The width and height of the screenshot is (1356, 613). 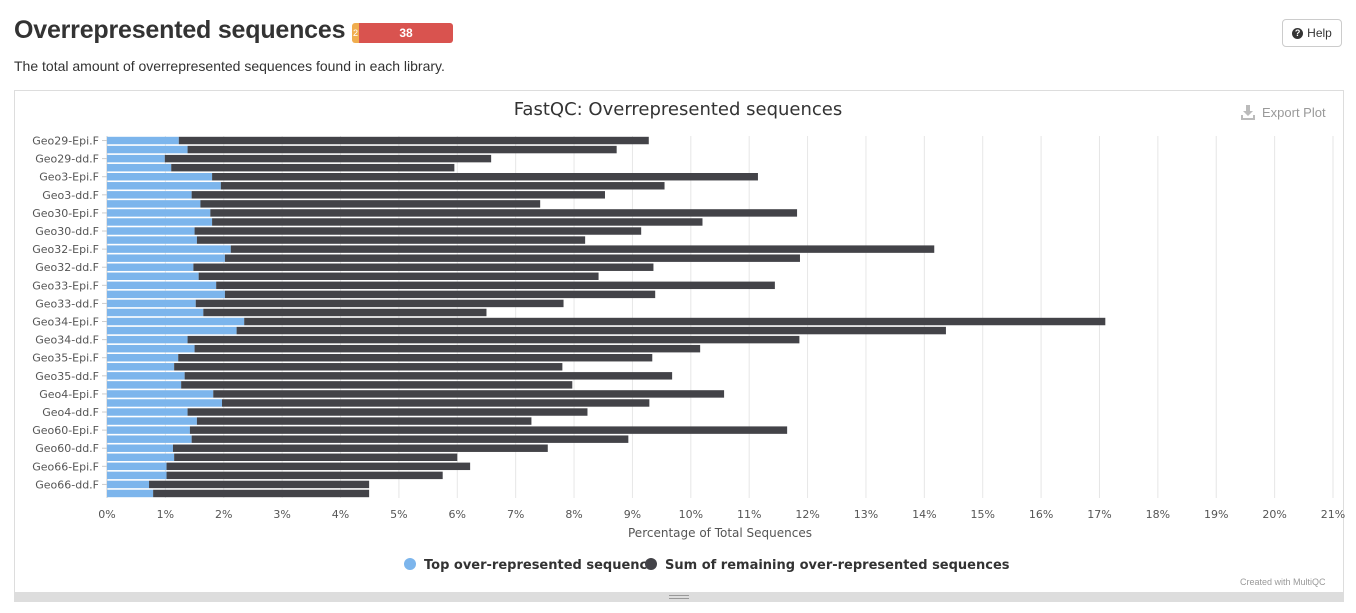 What do you see at coordinates (67, 267) in the screenshot?
I see `y-tick-label: Geo32-dd.F` at bounding box center [67, 267].